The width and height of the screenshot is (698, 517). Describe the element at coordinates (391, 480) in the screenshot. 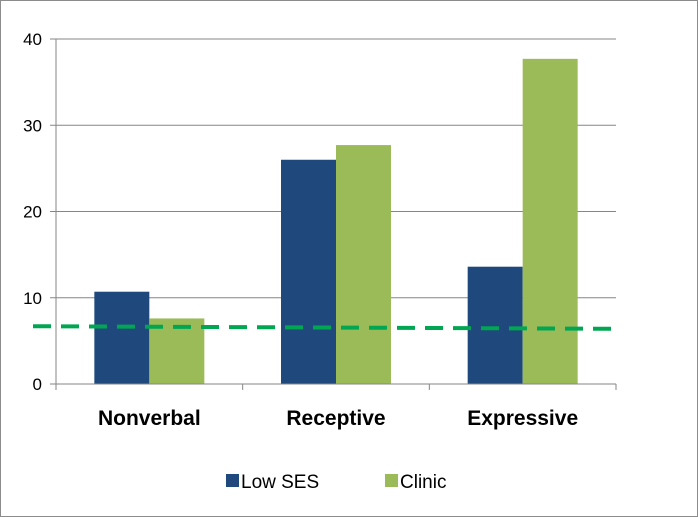

I see `legend-clinic-swatch` at that location.